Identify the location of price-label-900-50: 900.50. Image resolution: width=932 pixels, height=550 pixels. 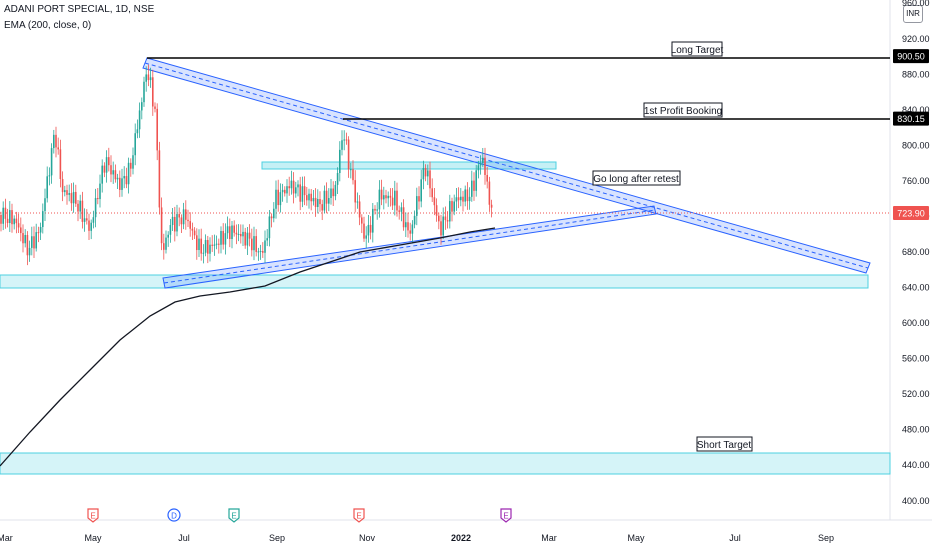
(911, 56).